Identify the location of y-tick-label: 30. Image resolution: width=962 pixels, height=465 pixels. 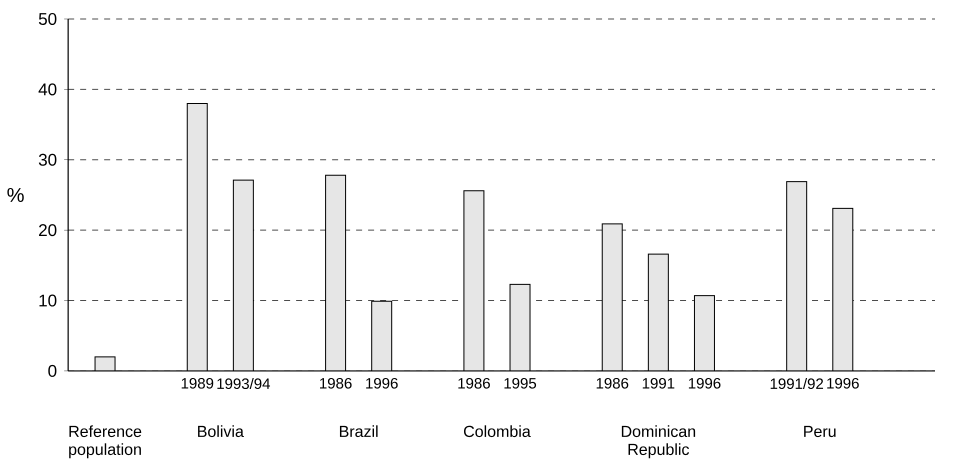
(47, 160).